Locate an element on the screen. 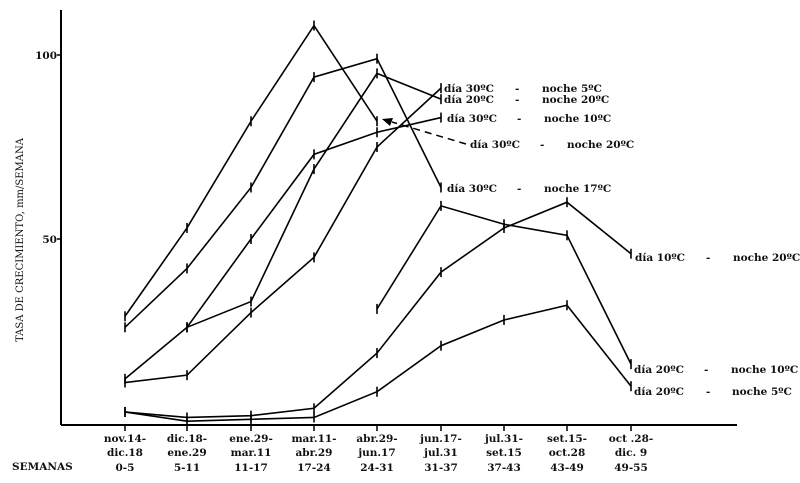  series-label-night: noche 17ºC is located at coordinates (577, 189).